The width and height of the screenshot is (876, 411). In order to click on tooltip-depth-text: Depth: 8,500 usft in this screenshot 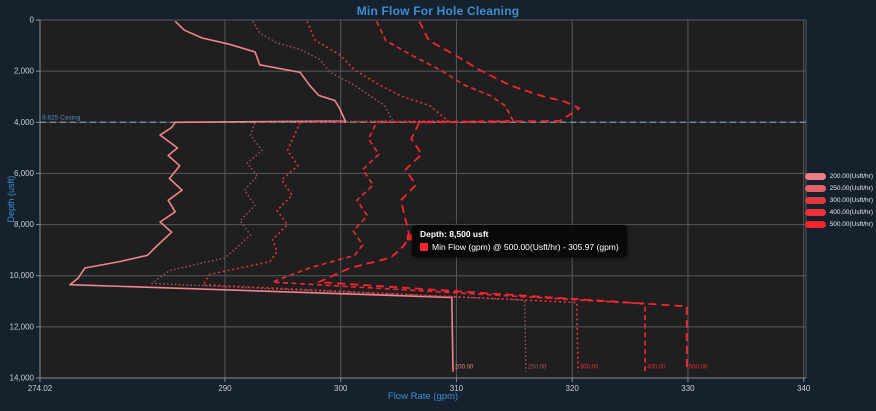, I will do `click(454, 234)`.